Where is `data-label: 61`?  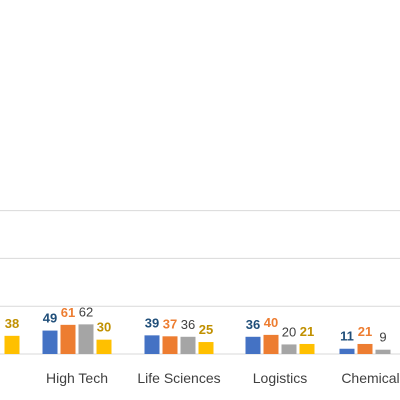 data-label: 61 is located at coordinates (68, 312).